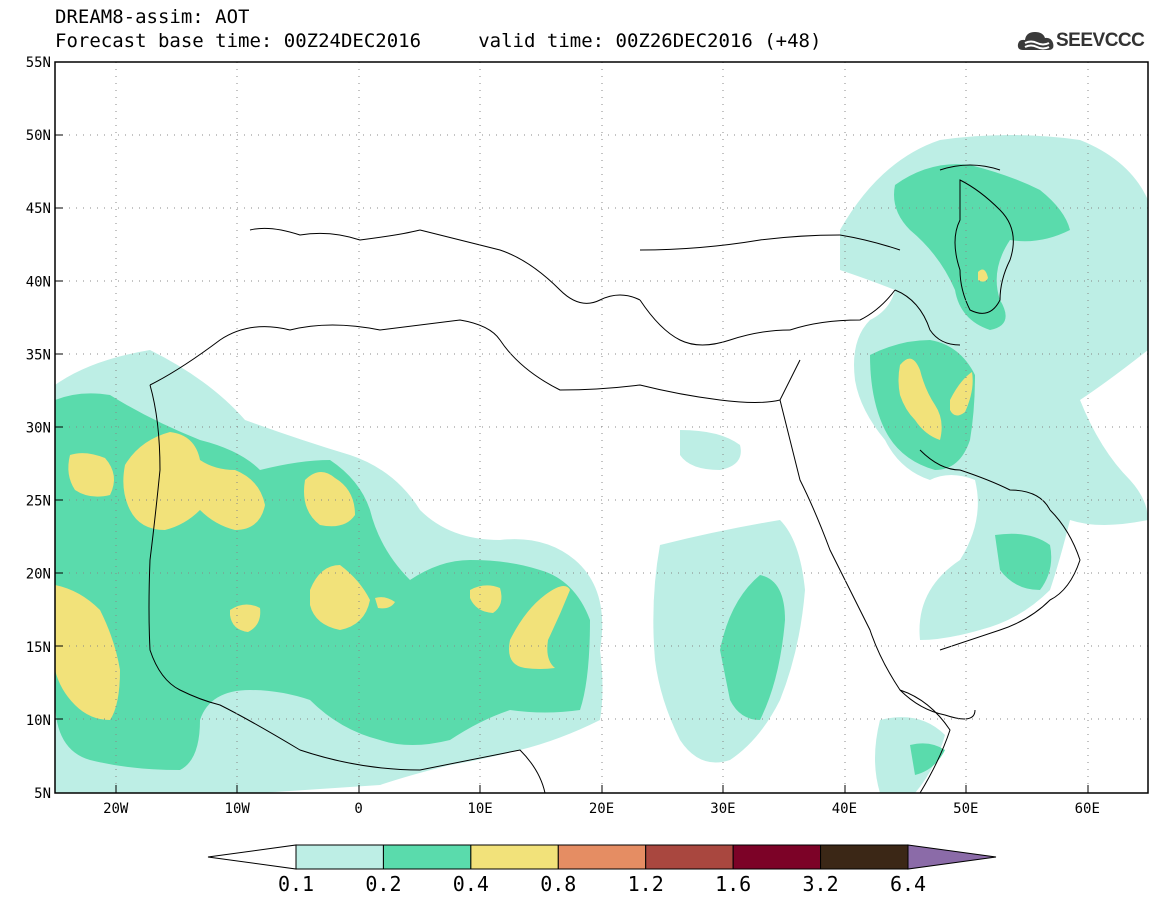 The image size is (1165, 905). What do you see at coordinates (965, 809) in the screenshot?
I see `lon-label: 50E` at bounding box center [965, 809].